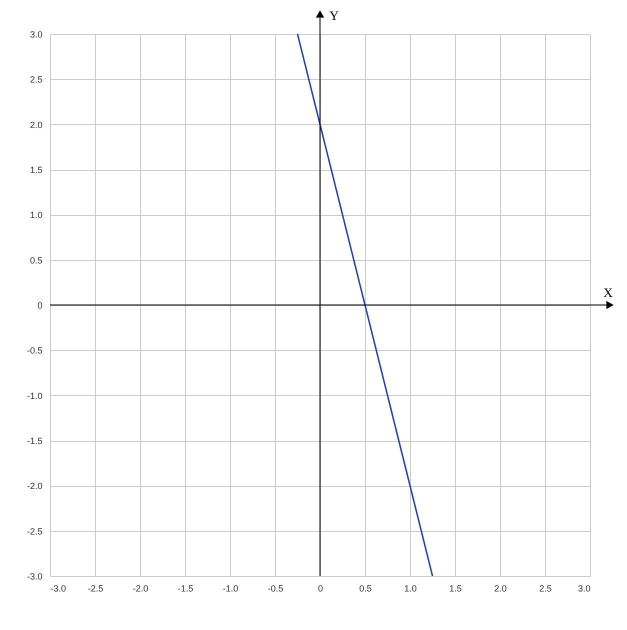  I want to click on x-tick-label: 0.5, so click(365, 589).